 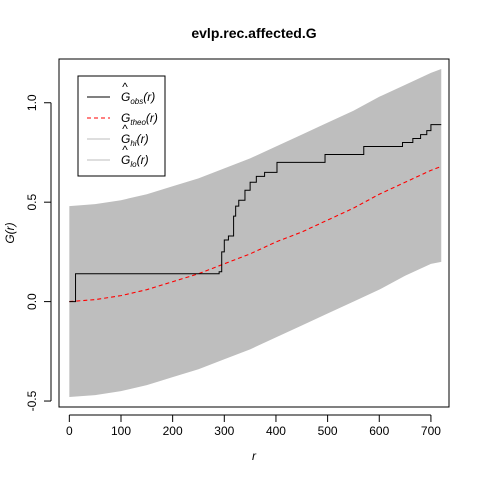 I want to click on x-tick-label: 600, so click(x=379, y=431).